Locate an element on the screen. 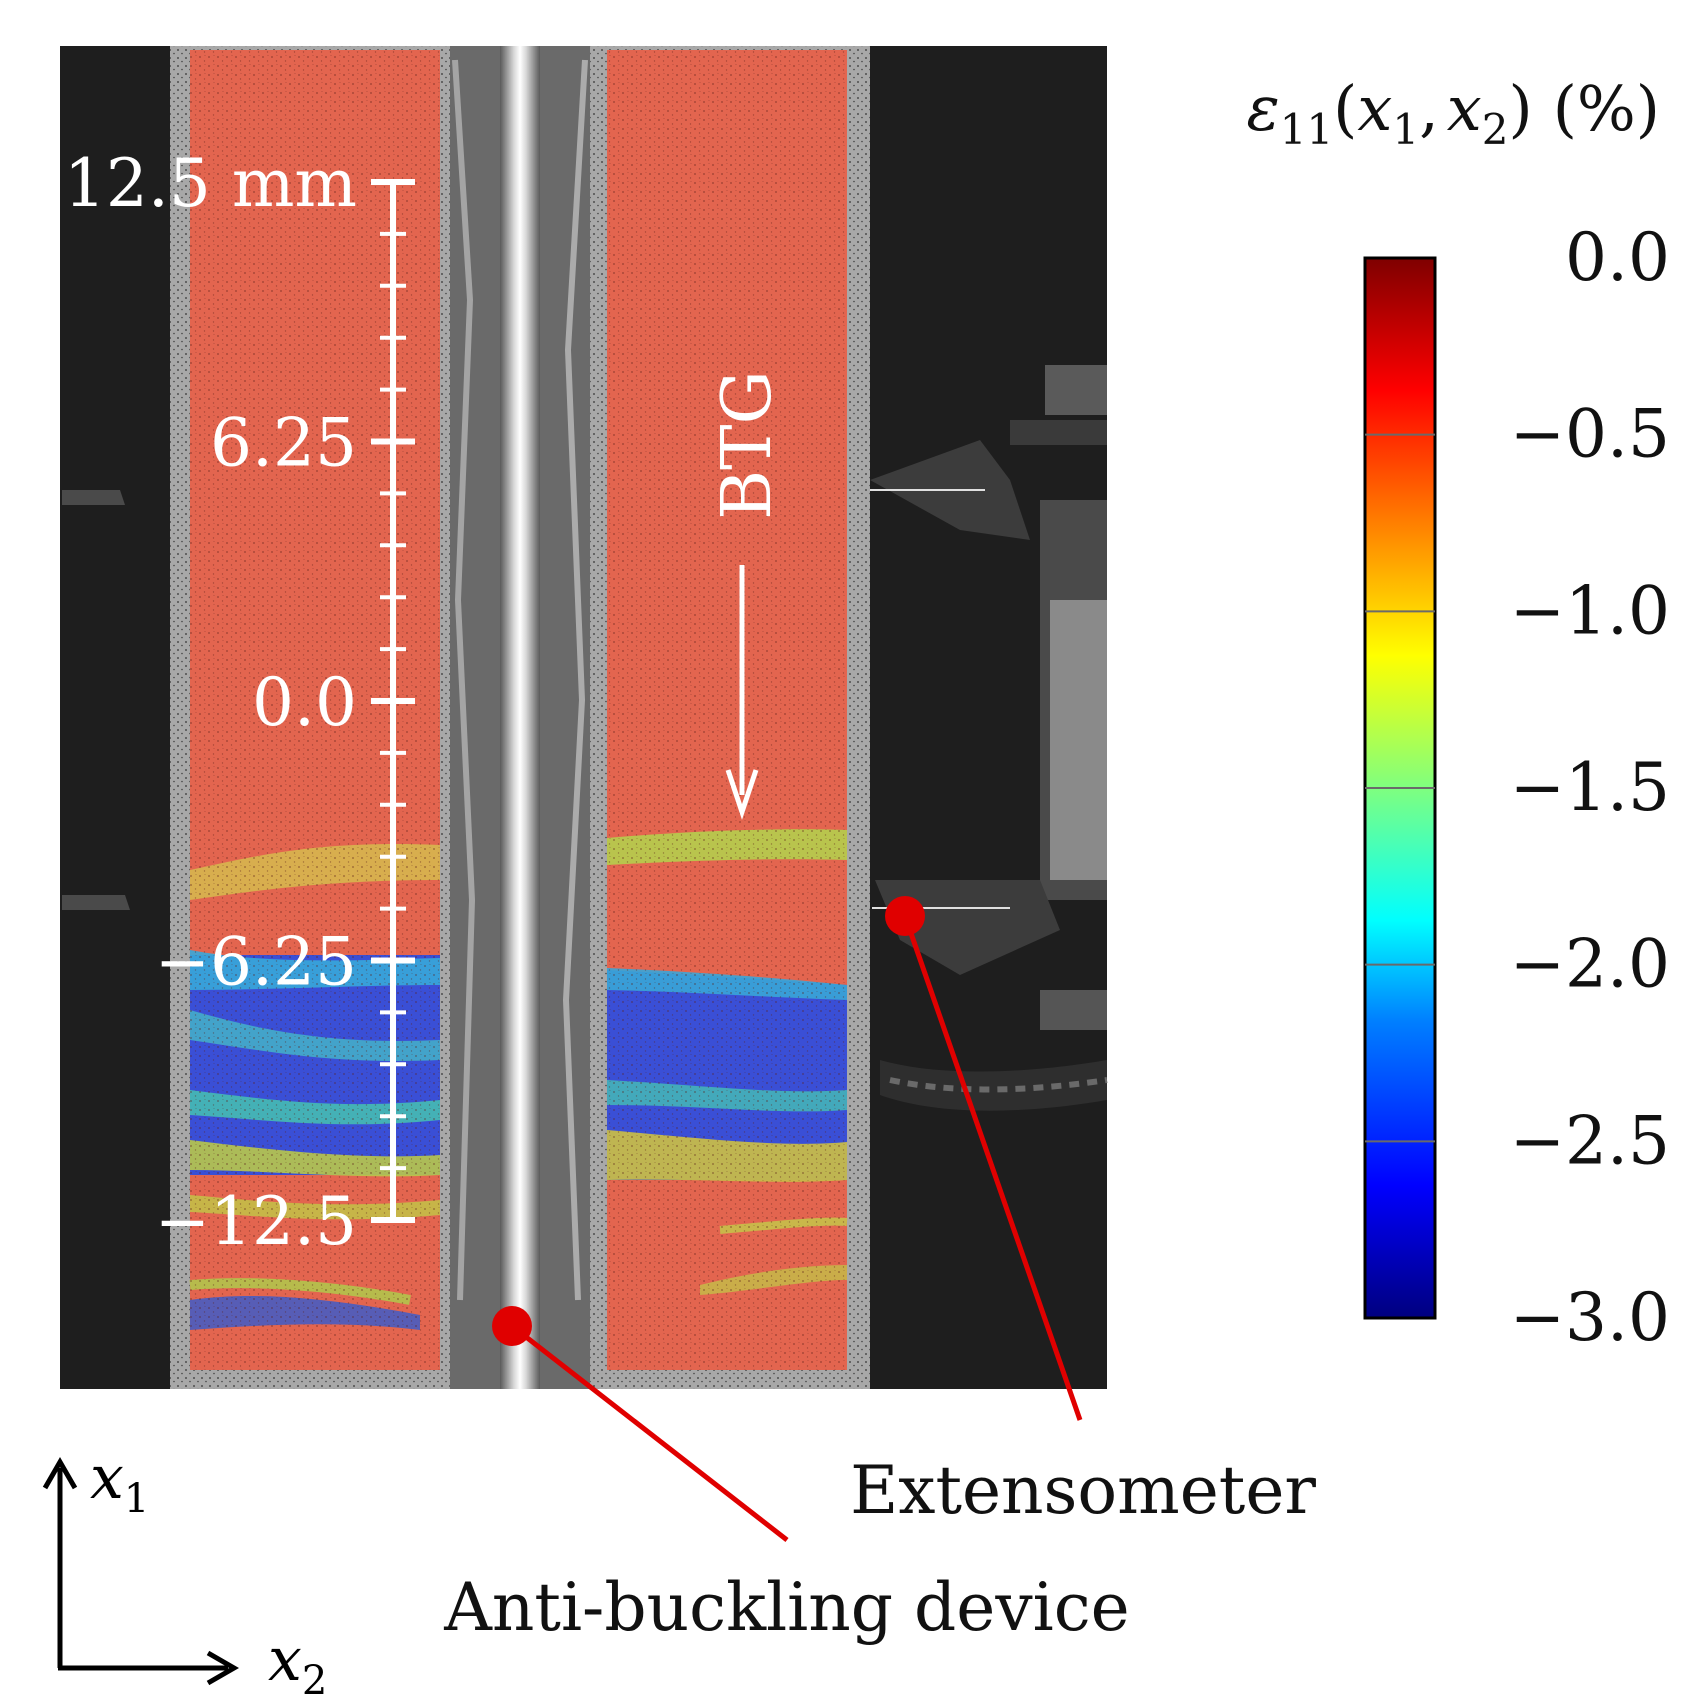 The width and height of the screenshot is (1704, 1704). left-strain-field is located at coordinates (314, 710).